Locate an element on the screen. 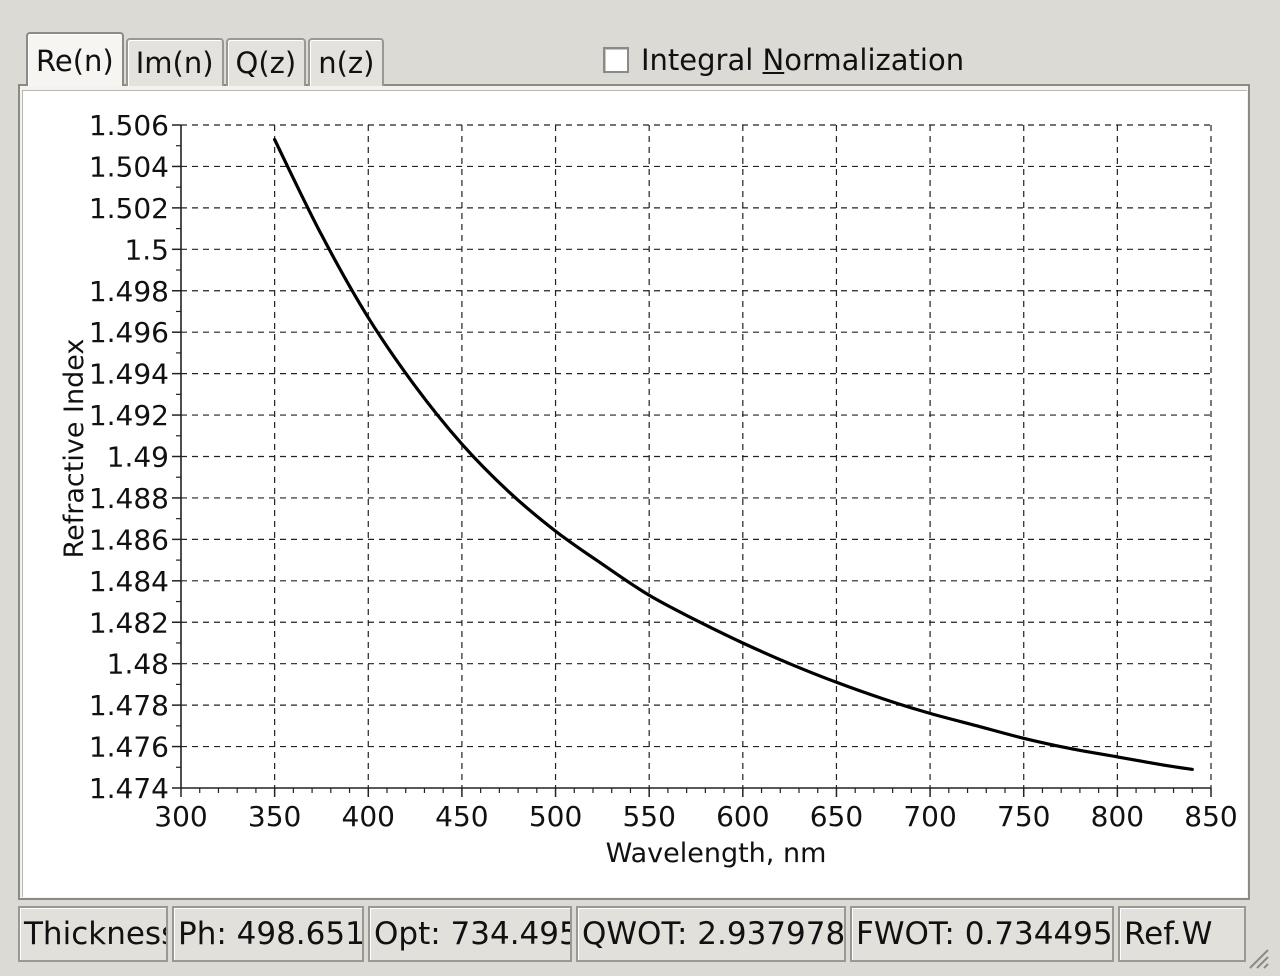 The width and height of the screenshot is (1280, 976). integral-normalization-label: Integral Normalization is located at coordinates (803, 60).